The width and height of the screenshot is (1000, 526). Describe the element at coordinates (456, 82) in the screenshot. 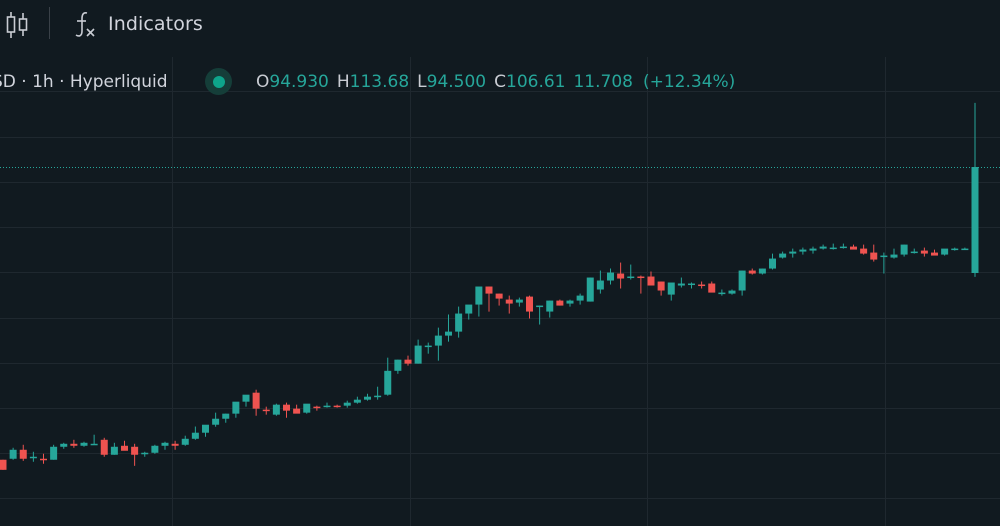

I see `low-value: 94.500` at that location.